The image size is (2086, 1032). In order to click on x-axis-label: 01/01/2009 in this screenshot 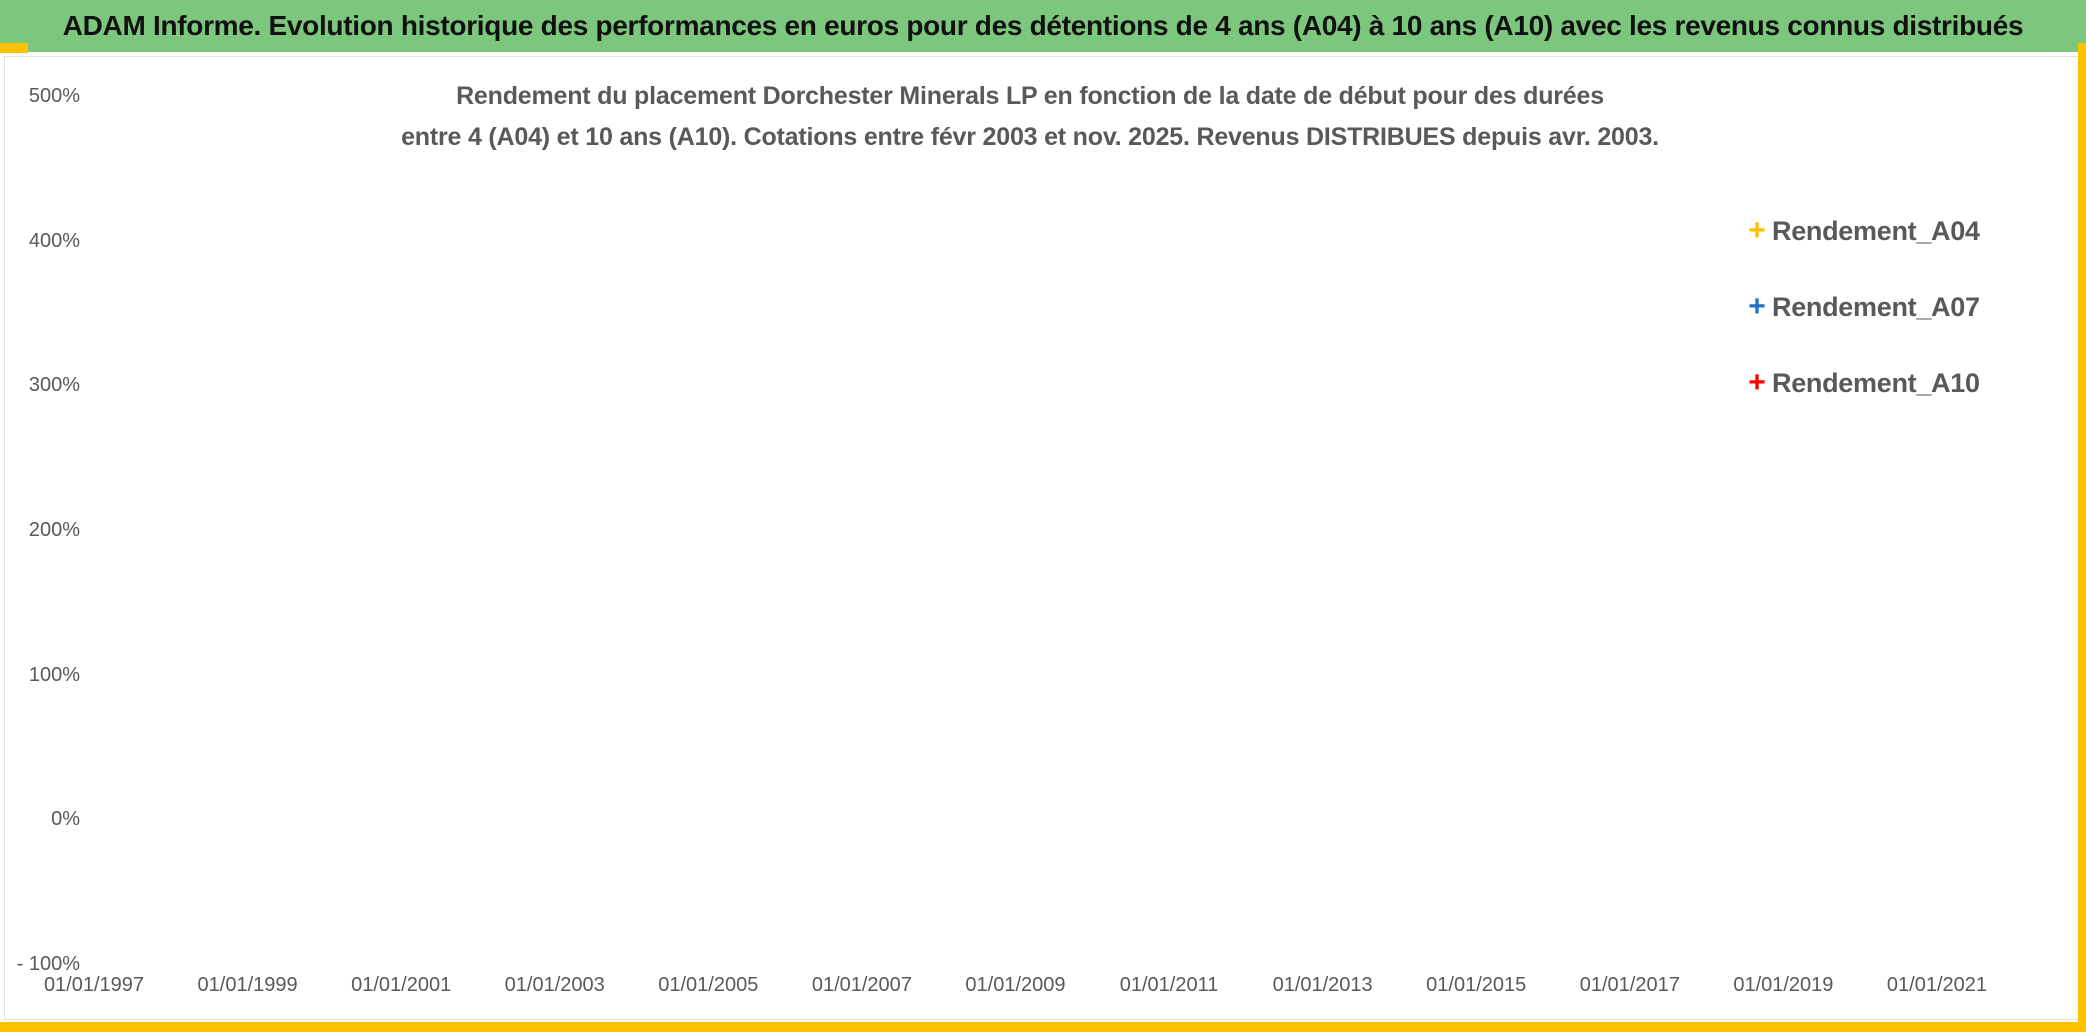, I will do `click(1015, 985)`.